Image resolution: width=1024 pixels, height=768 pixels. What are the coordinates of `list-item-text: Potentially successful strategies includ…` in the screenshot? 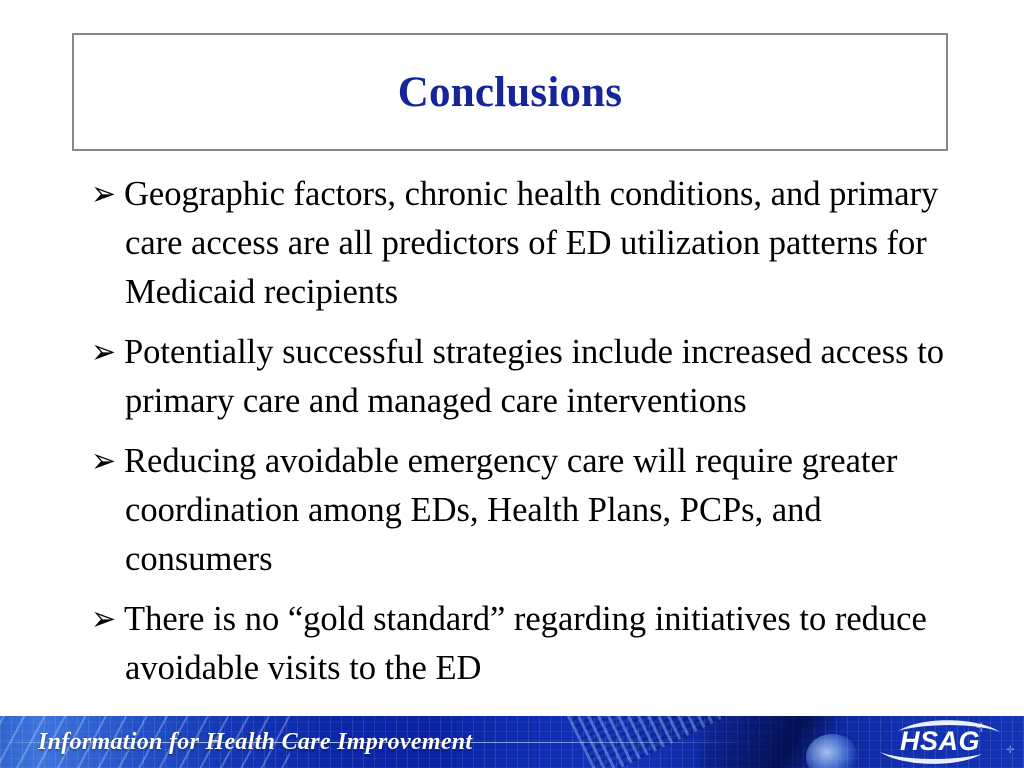 It's located at (534, 376).